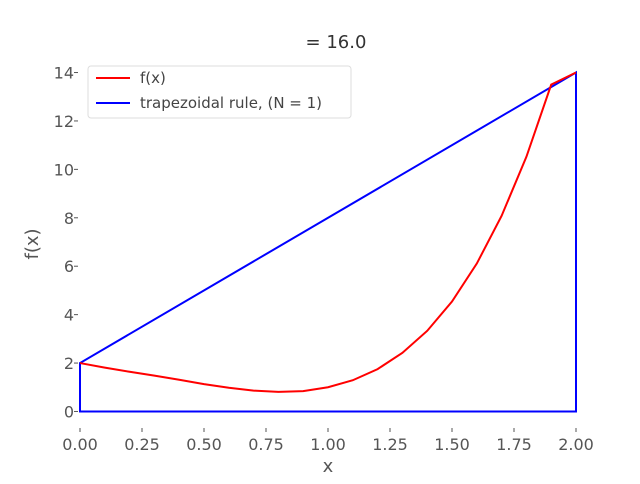  I want to click on x-tick-label: 0.50, so click(204, 444).